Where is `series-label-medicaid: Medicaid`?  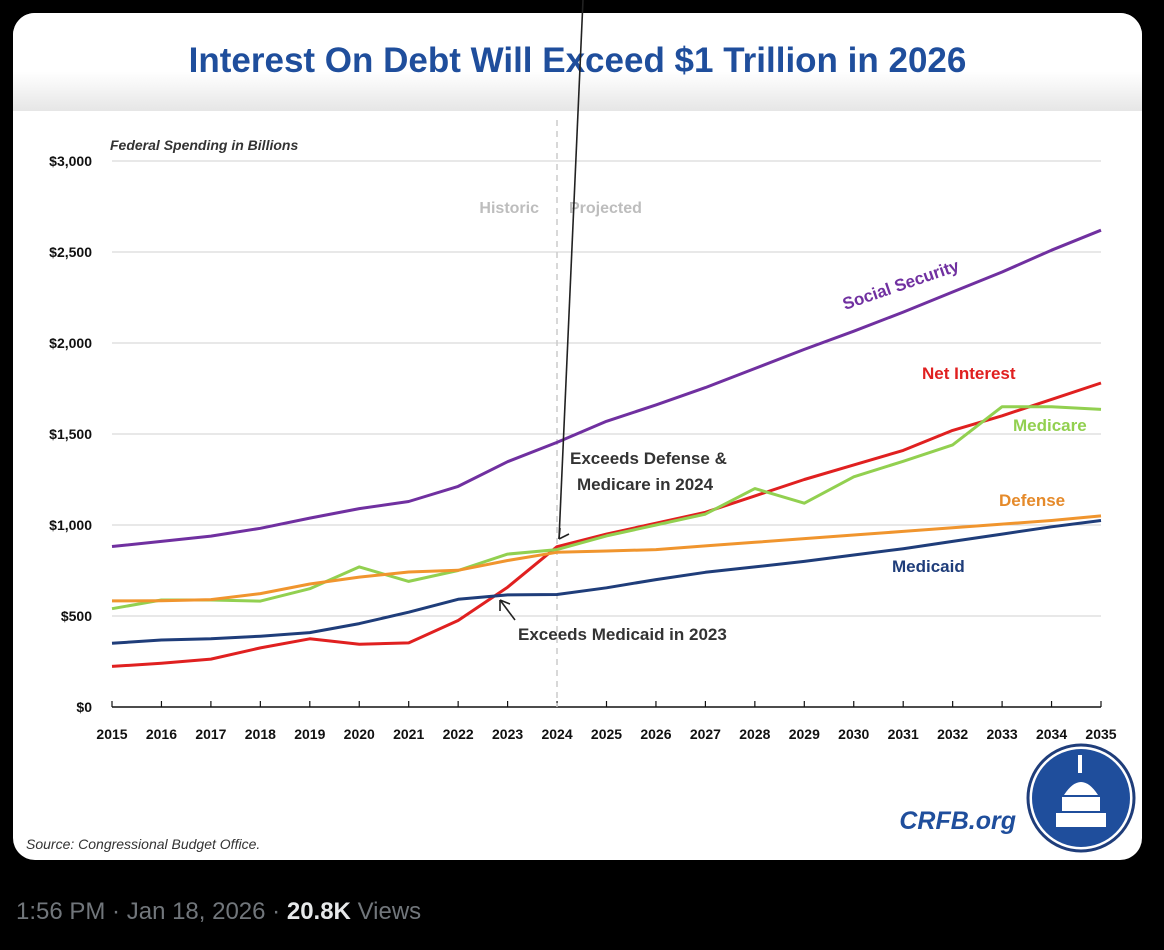 series-label-medicaid: Medicaid is located at coordinates (928, 566).